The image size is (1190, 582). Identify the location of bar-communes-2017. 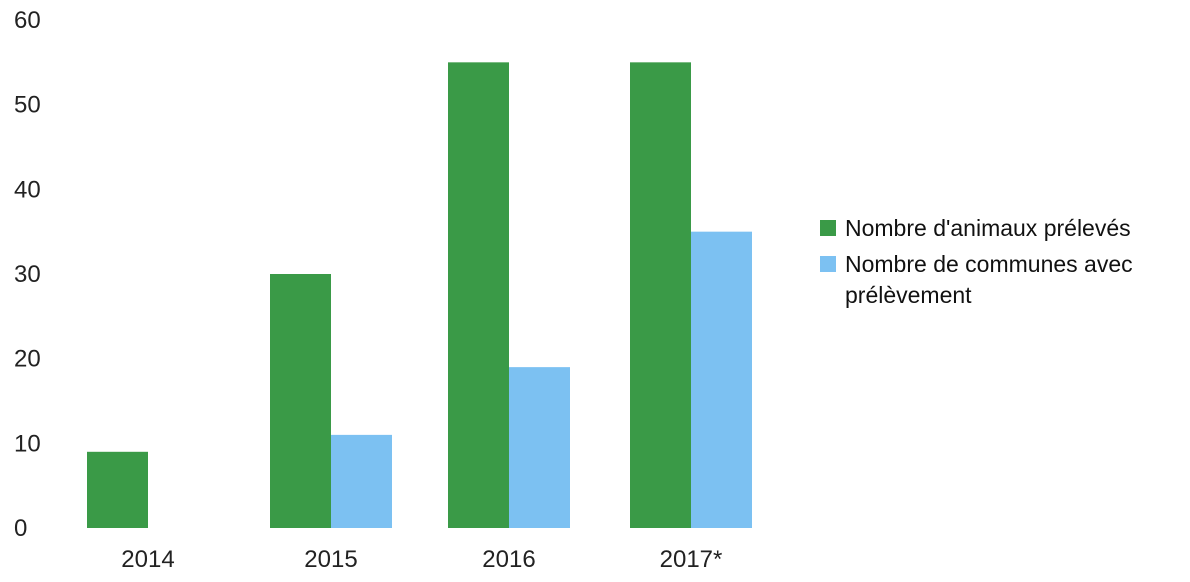
(721, 380).